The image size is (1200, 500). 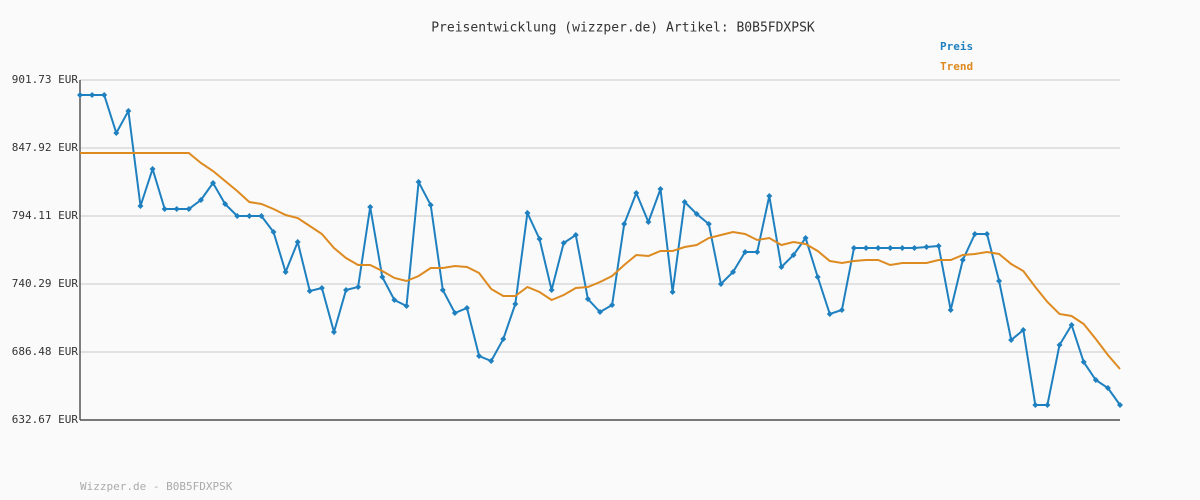 What do you see at coordinates (45, 79) in the screenshot?
I see `y-tick-label: 901.73 EUR` at bounding box center [45, 79].